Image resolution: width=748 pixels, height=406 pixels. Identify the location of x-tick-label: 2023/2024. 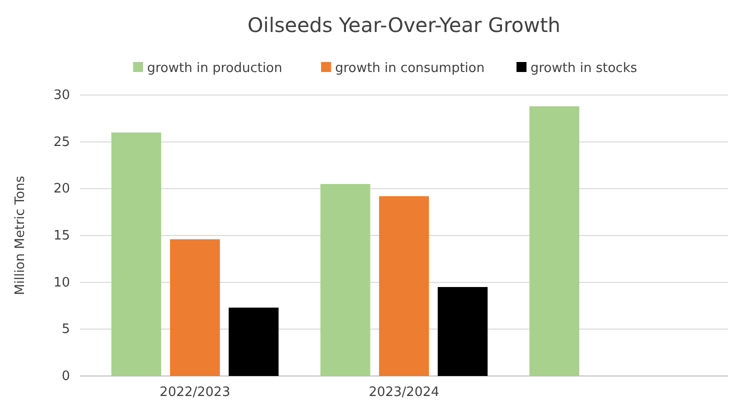
(404, 392).